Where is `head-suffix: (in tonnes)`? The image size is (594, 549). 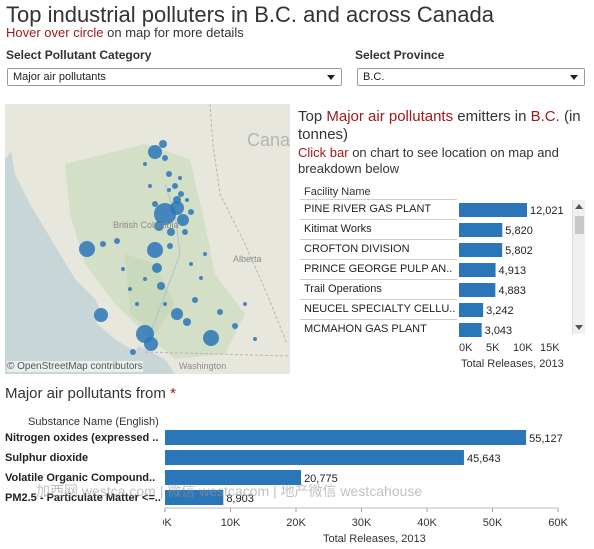
head-suffix: (in tonnes) is located at coordinates (439, 125).